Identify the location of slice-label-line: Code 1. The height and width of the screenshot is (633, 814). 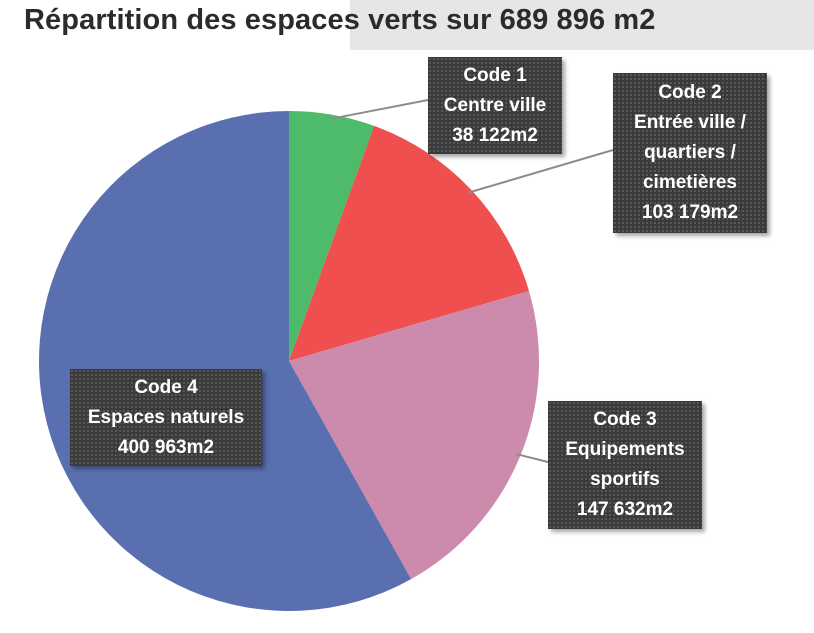
(495, 75).